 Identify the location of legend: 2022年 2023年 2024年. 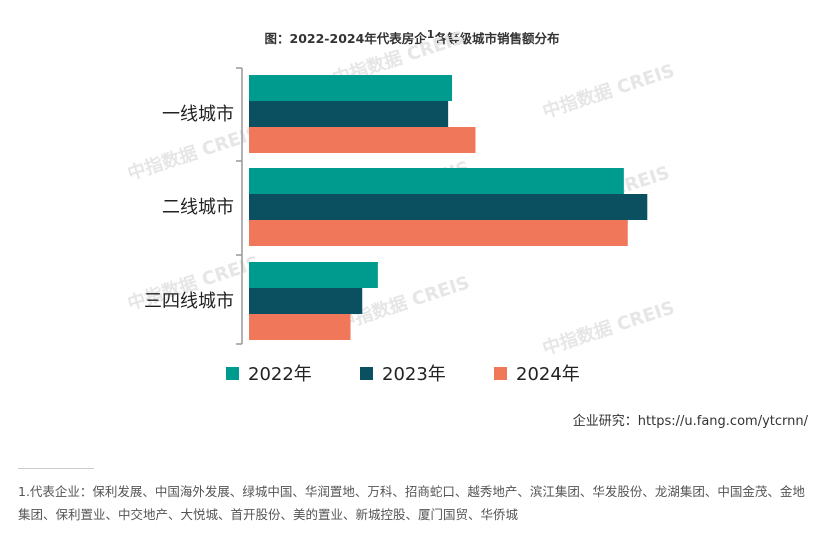
(403, 374).